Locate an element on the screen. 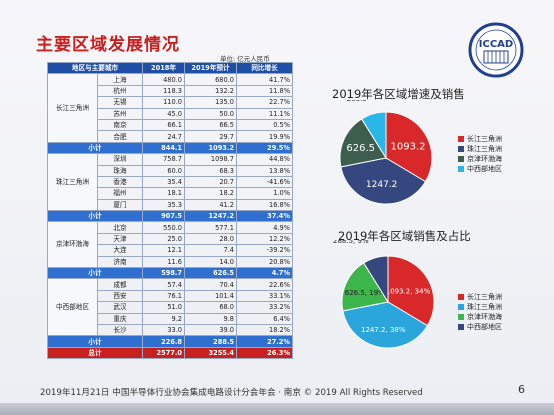 The width and height of the screenshot is (554, 415). pie-data-label: 626.5 is located at coordinates (360, 148).